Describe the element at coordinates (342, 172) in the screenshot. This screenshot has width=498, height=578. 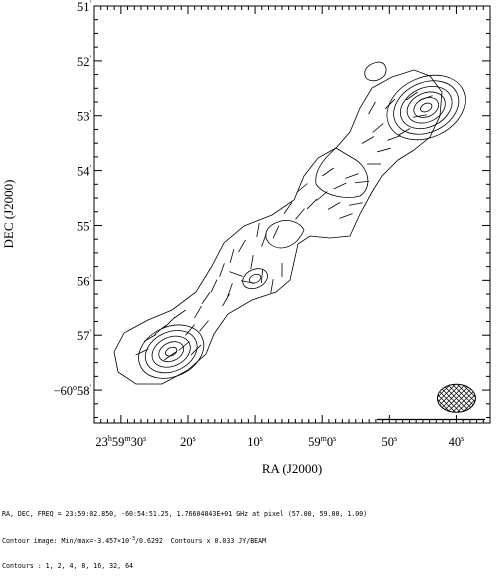
I see `contour-inner-ridge` at that location.